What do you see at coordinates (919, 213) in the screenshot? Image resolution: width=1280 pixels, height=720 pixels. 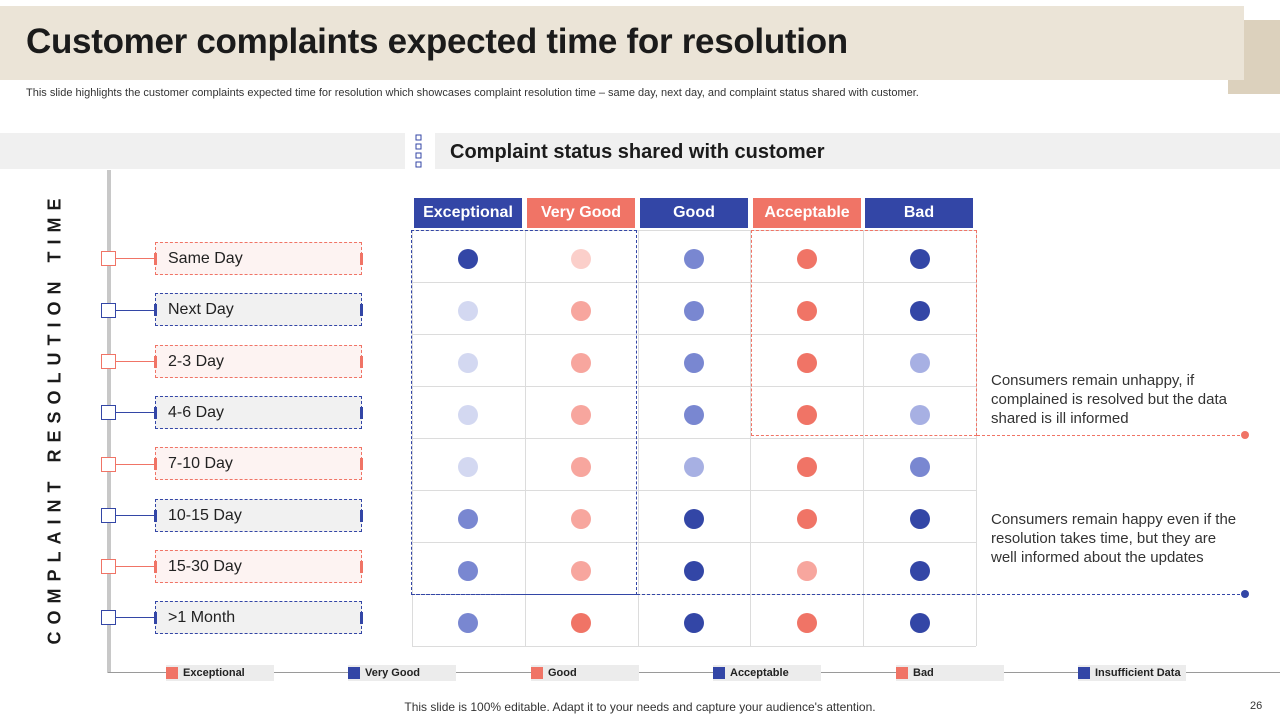 I see `column-header: Bad` at bounding box center [919, 213].